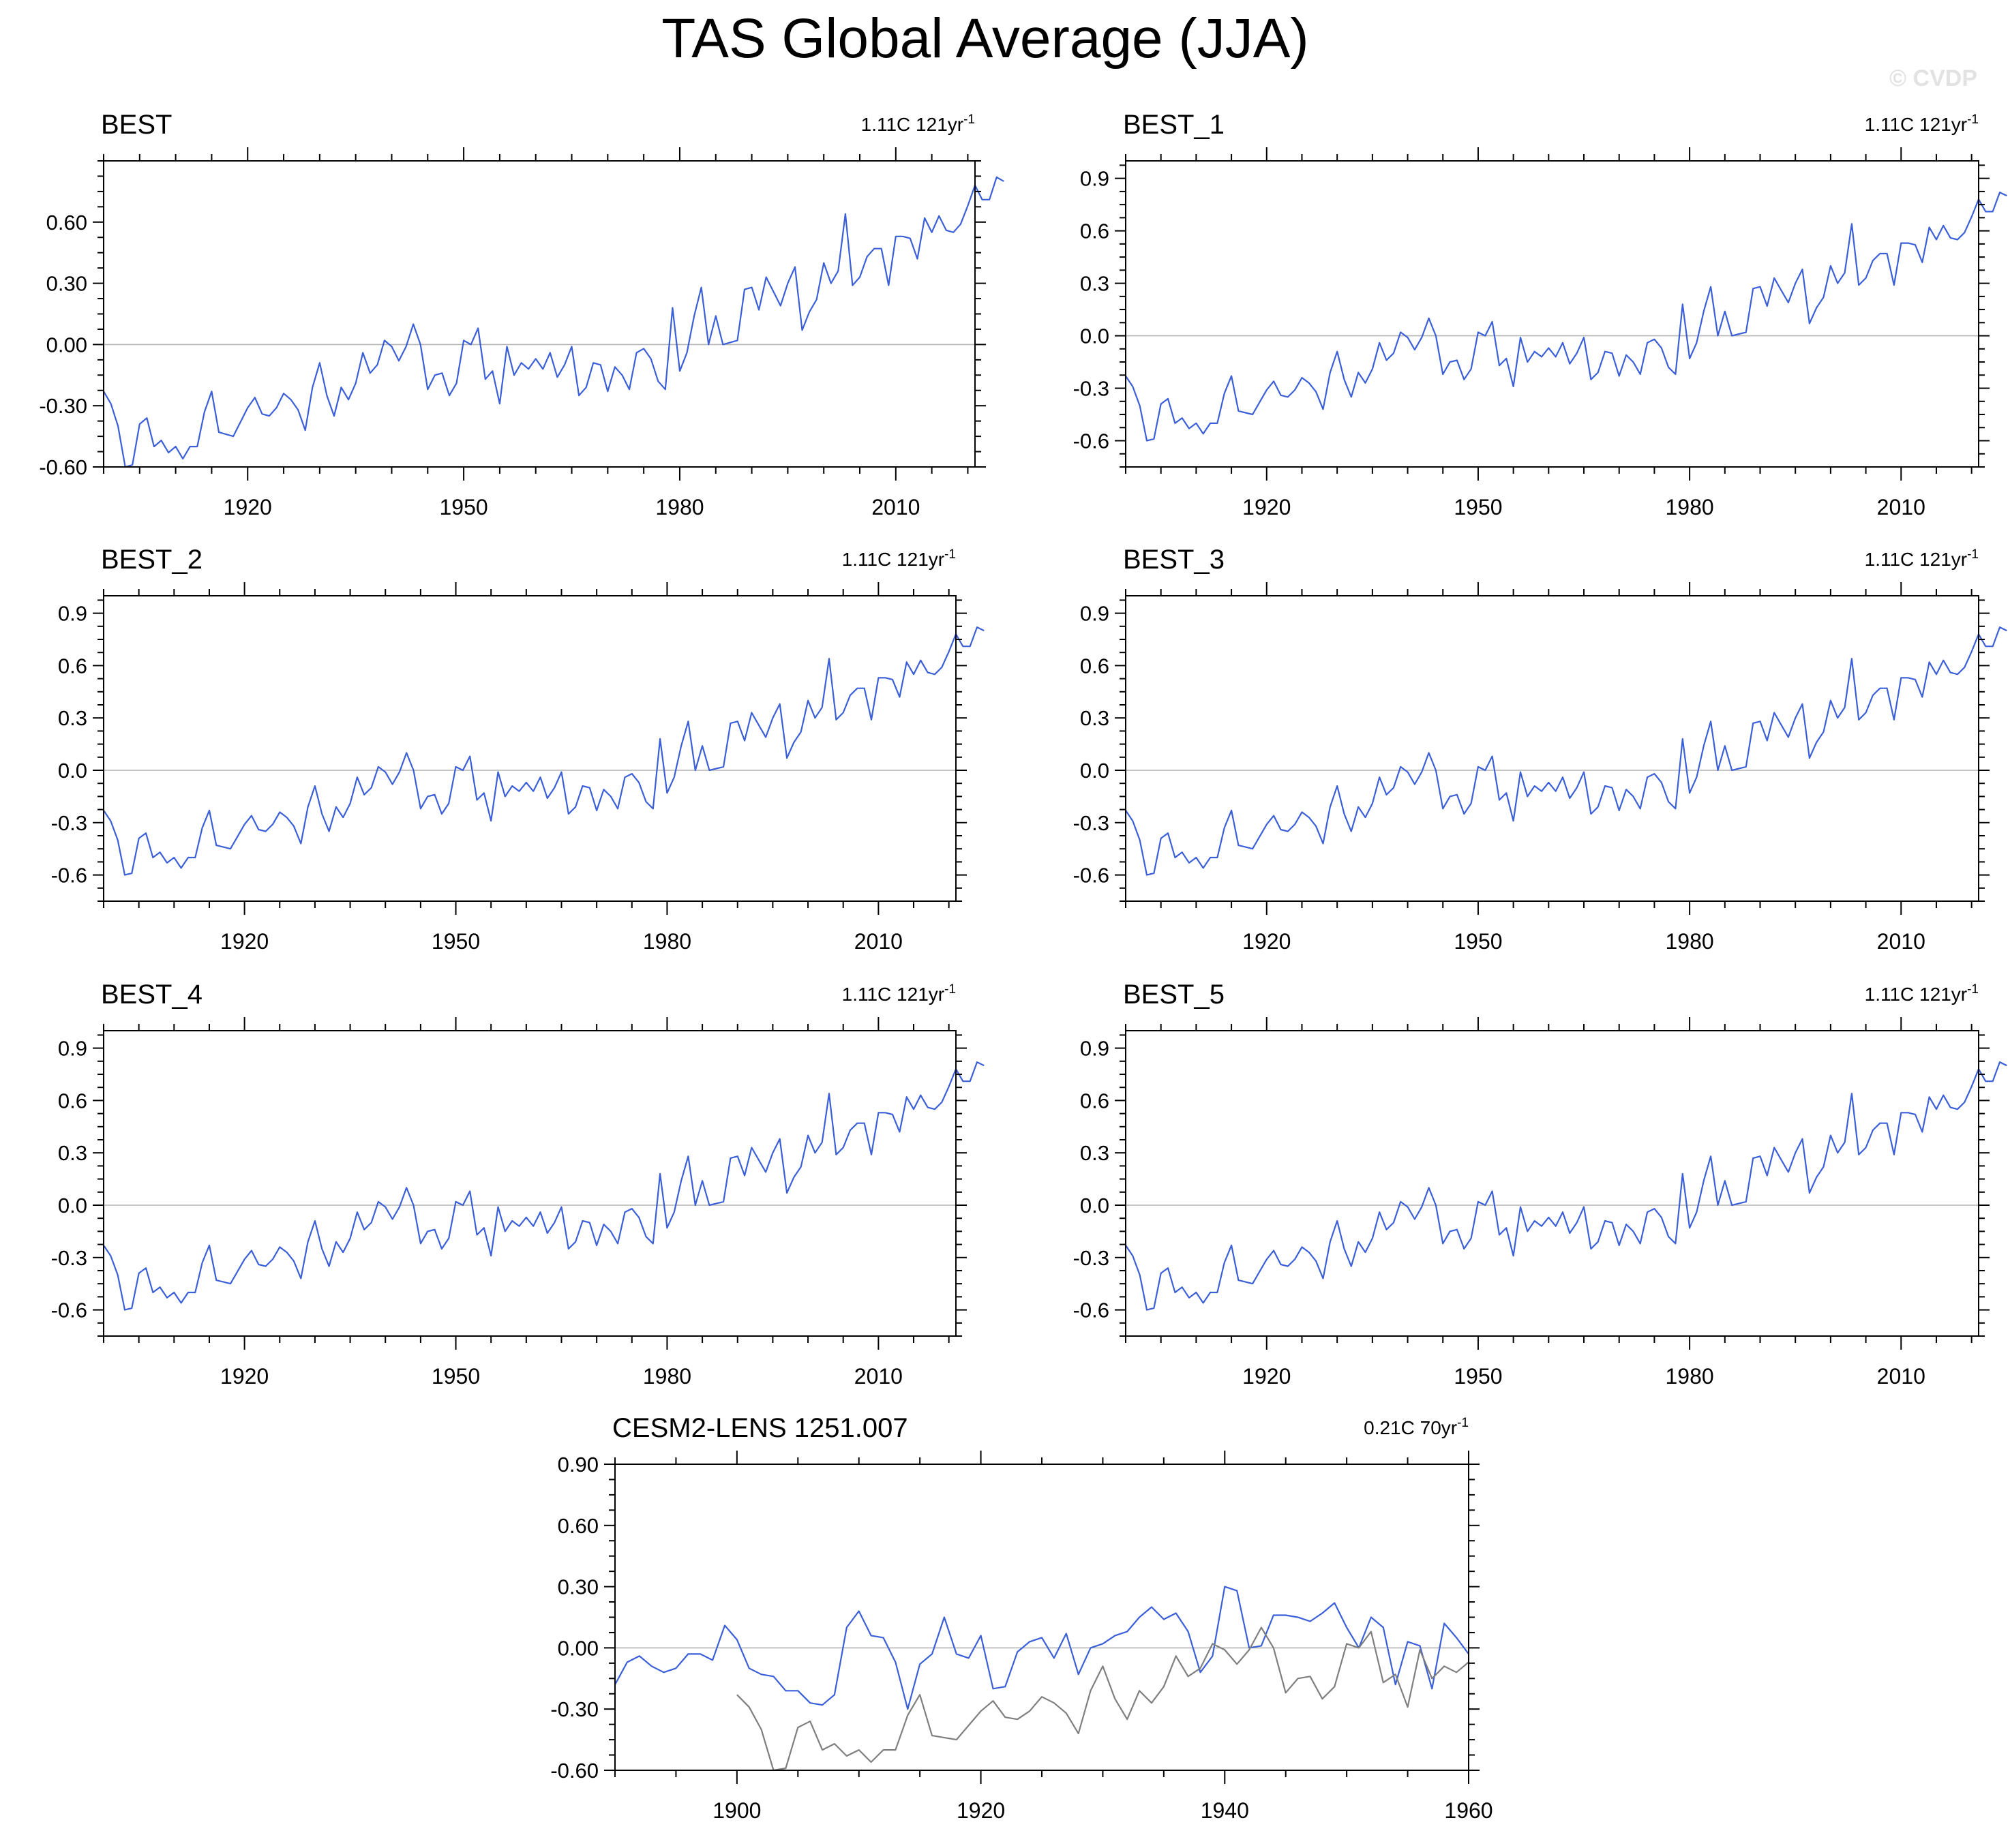 The width and height of the screenshot is (2010, 1848). Describe the element at coordinates (1416, 1427) in the screenshot. I see `trend-label: 0.21C 70yr-1` at that location.